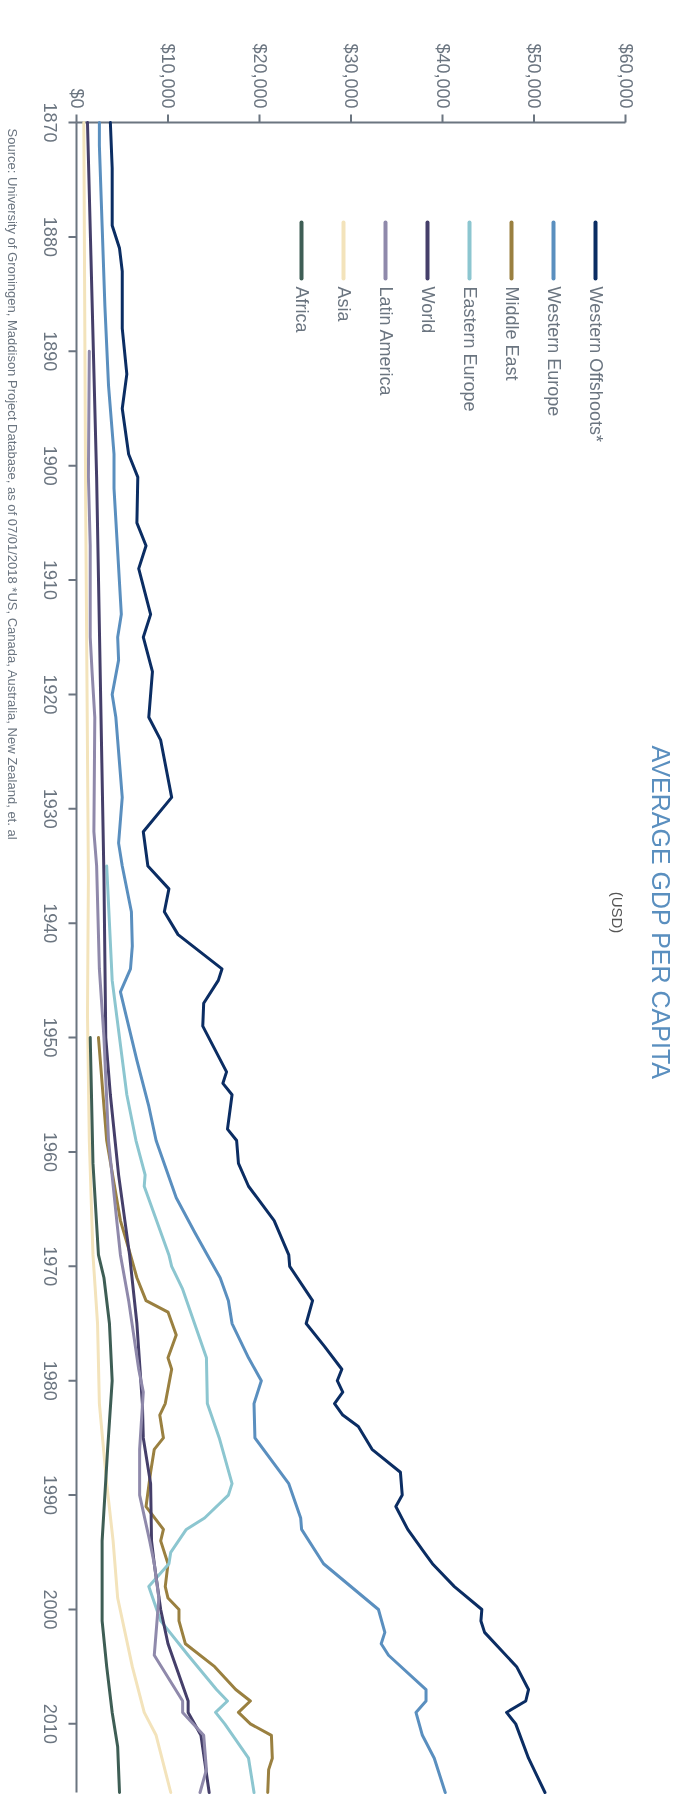  I want to click on y-tick-label: 1930, so click(50, 808).